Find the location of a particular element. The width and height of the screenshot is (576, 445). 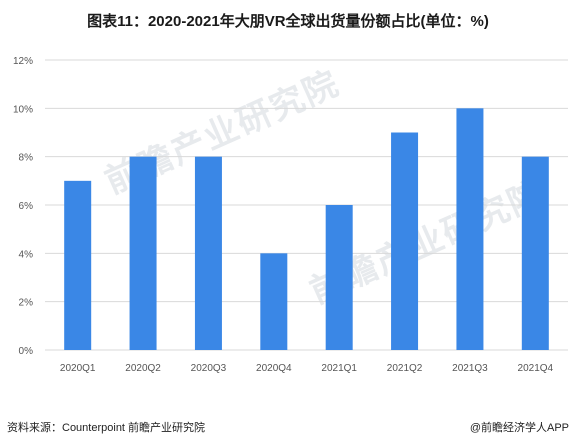

bar-2021Q2 is located at coordinates (405, 241).